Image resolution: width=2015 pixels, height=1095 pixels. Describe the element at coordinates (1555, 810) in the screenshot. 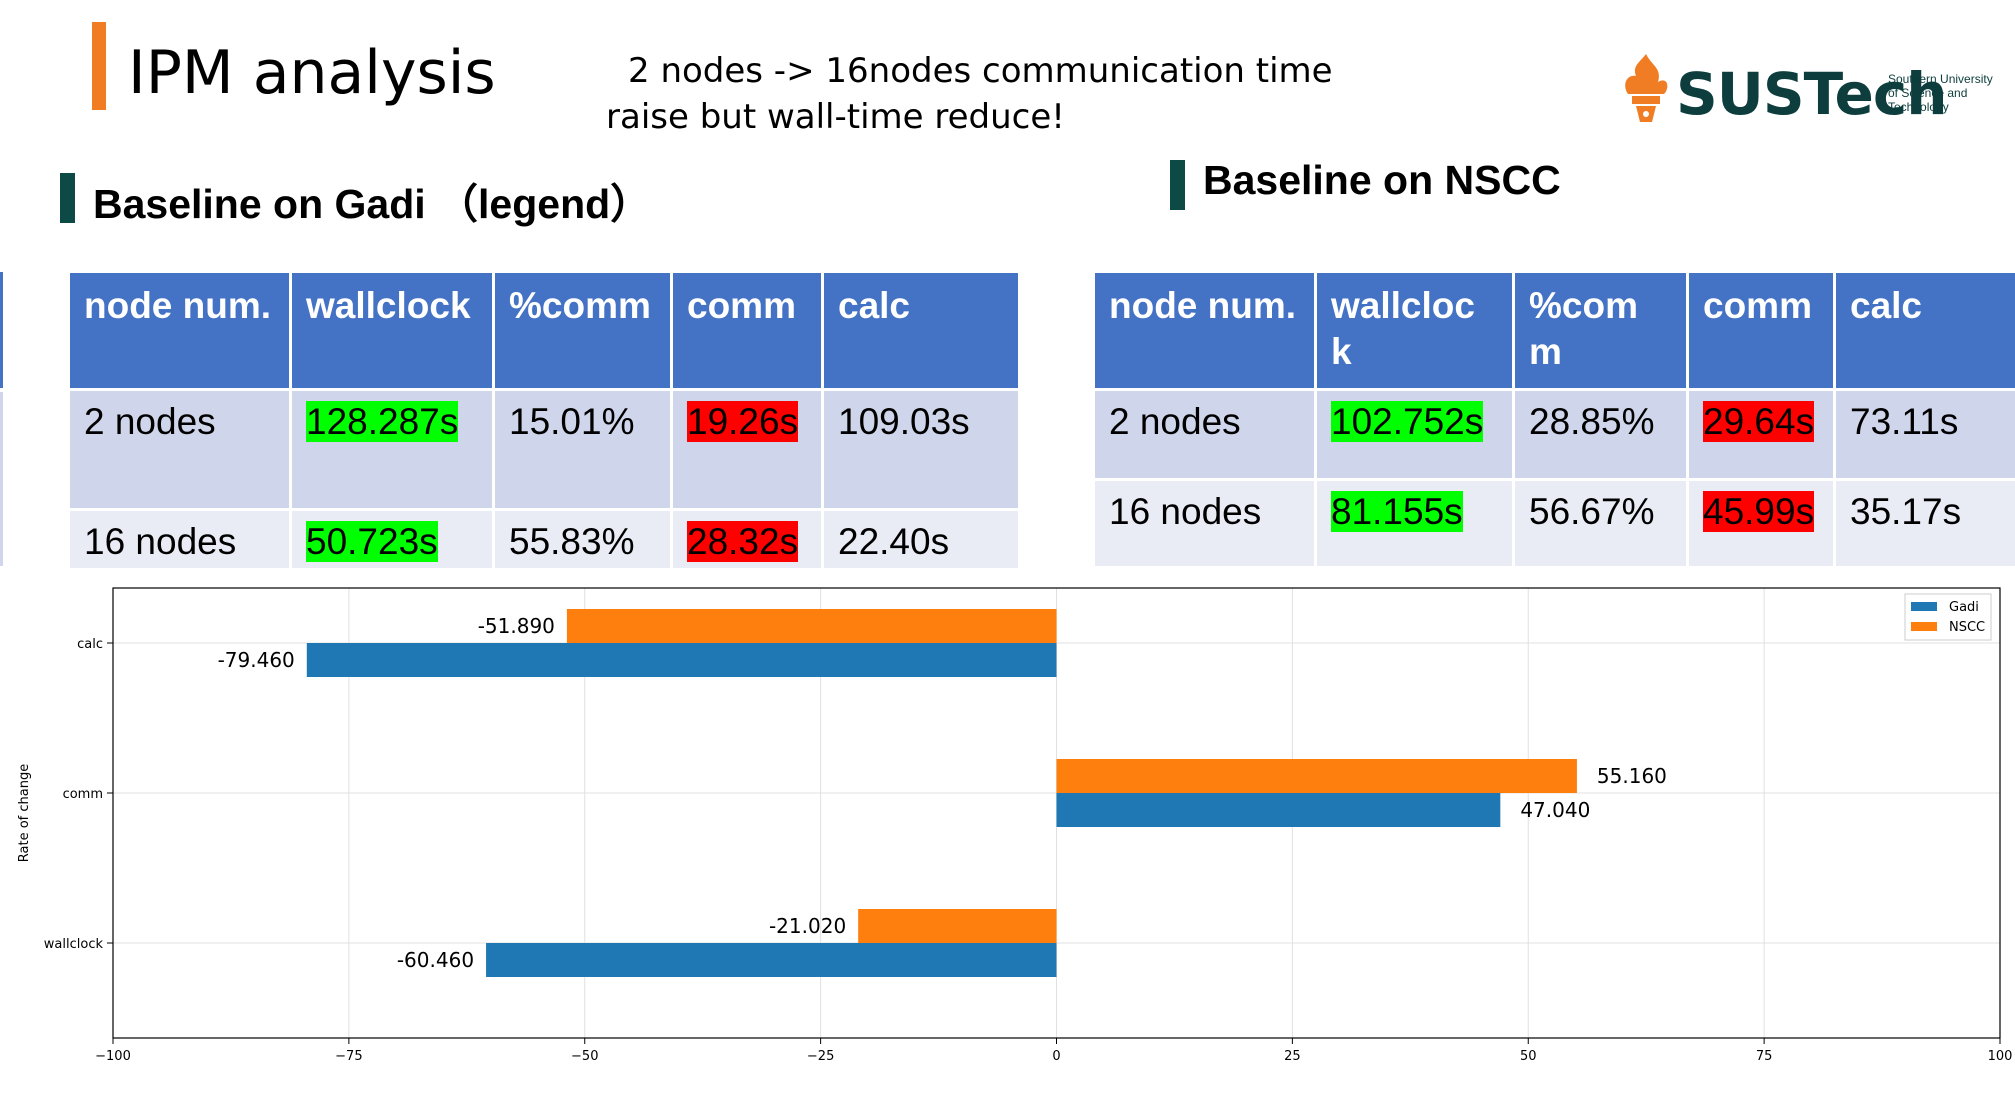

I see `data-label: 47.040` at that location.